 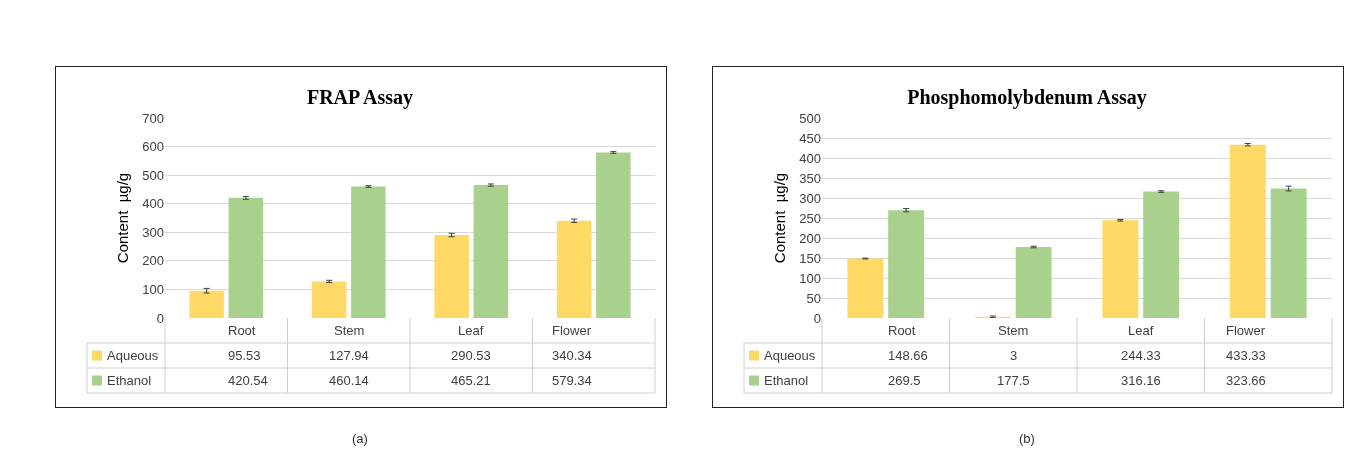 What do you see at coordinates (360, 97) in the screenshot?
I see `chart-title: FRAP Assay` at bounding box center [360, 97].